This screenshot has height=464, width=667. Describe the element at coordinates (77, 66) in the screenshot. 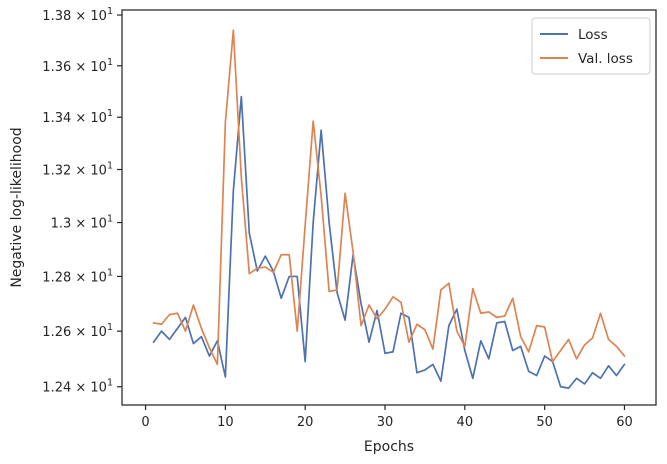

I see `y-tick-label: 1.36 × 10¹` at that location.